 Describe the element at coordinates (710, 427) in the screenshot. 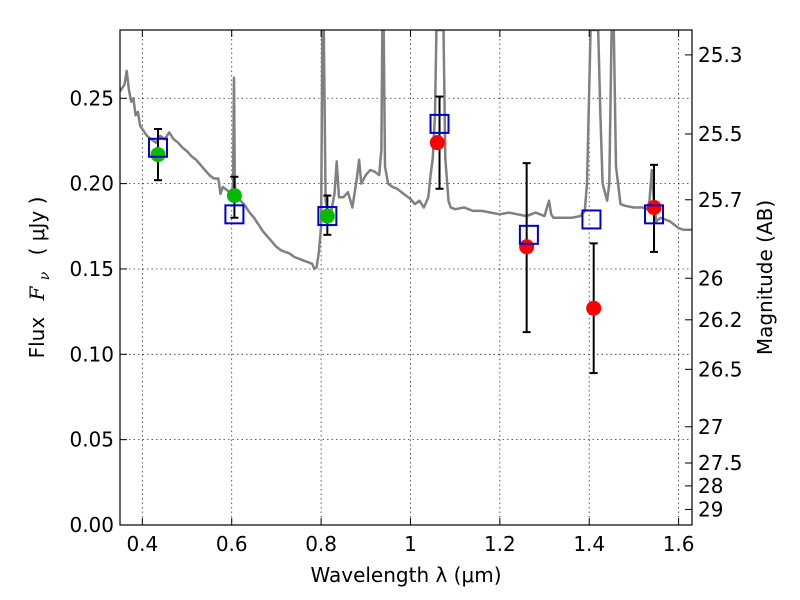

I see `right-tick-label: 27` at that location.